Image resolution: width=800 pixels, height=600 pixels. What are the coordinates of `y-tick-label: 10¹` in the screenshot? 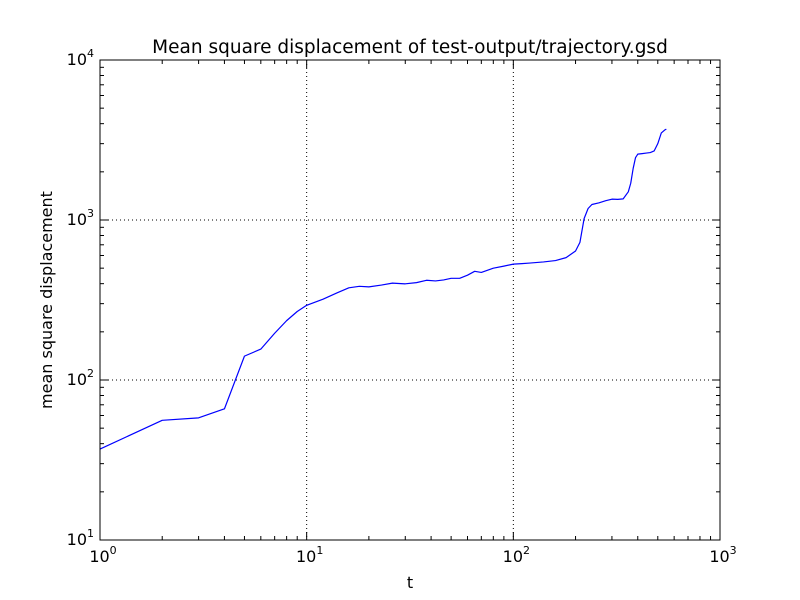 It's located at (80, 538).